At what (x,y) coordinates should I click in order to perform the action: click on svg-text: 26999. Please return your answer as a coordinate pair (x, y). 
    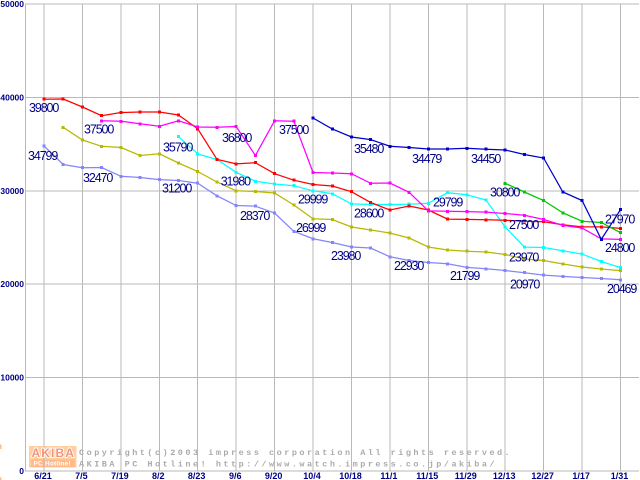
    Looking at the image, I should click on (311, 228).